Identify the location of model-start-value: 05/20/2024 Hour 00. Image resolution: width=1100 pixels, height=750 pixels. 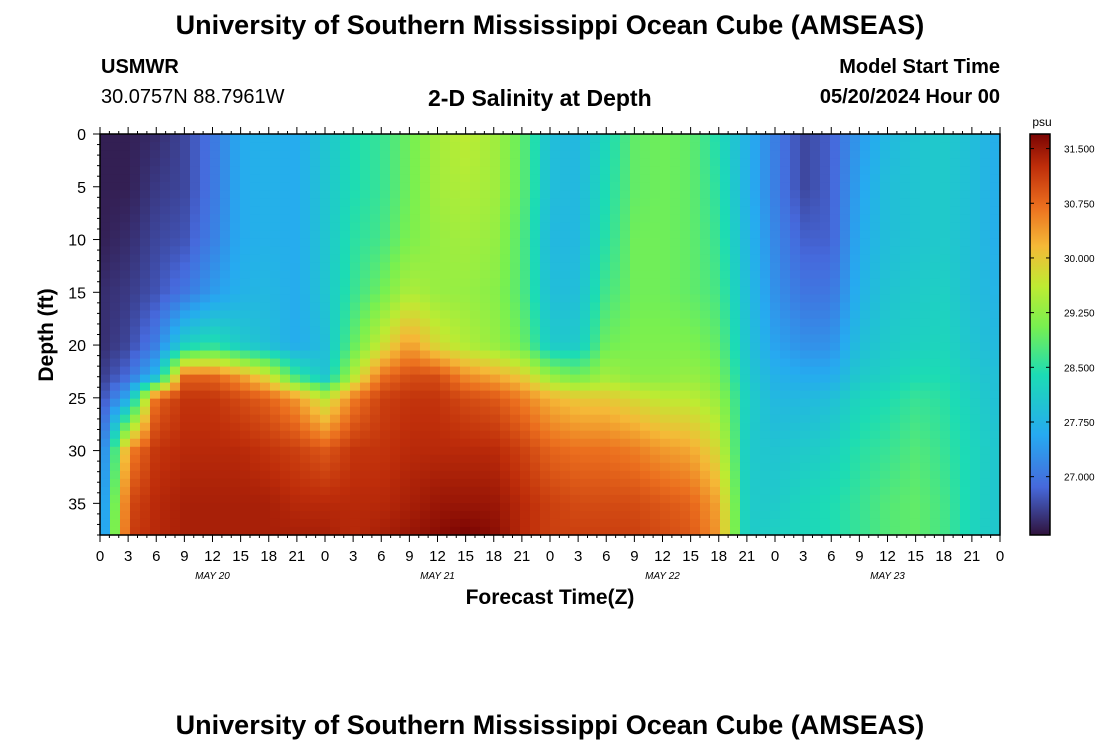
(909, 97).